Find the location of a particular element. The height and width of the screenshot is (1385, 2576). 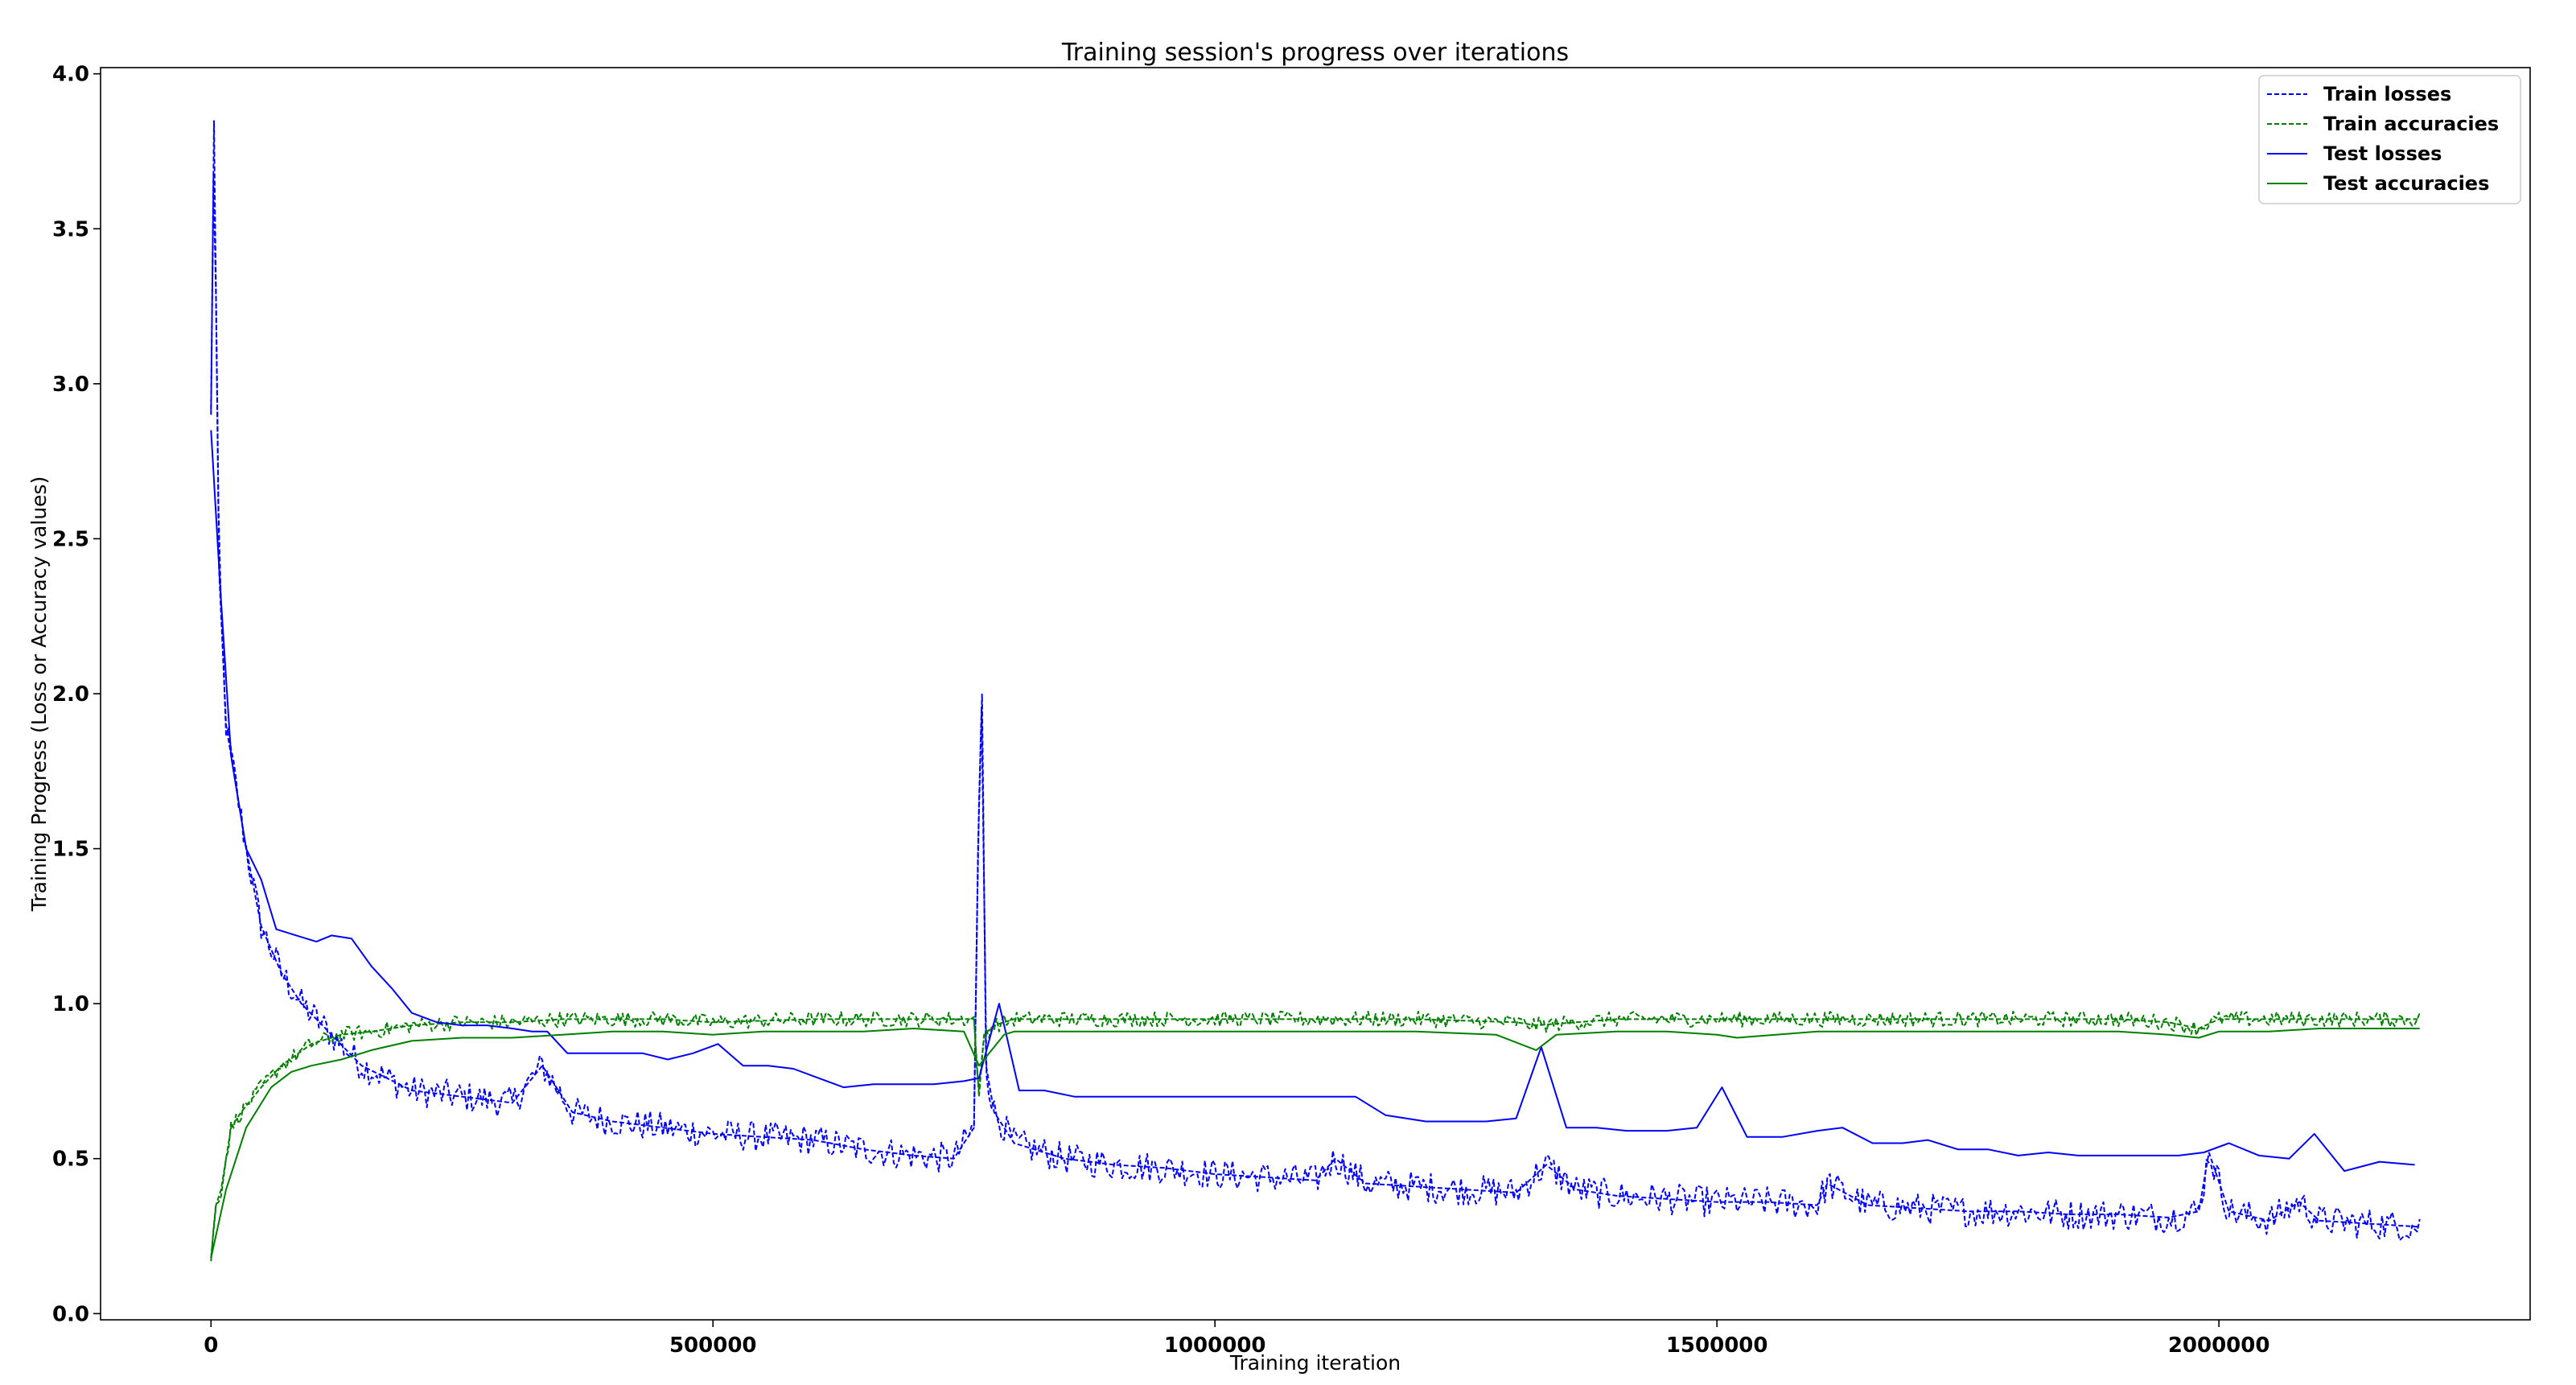

x-axis: 0 500000 1000000 1500000 2000000 is located at coordinates (1236, 1339).